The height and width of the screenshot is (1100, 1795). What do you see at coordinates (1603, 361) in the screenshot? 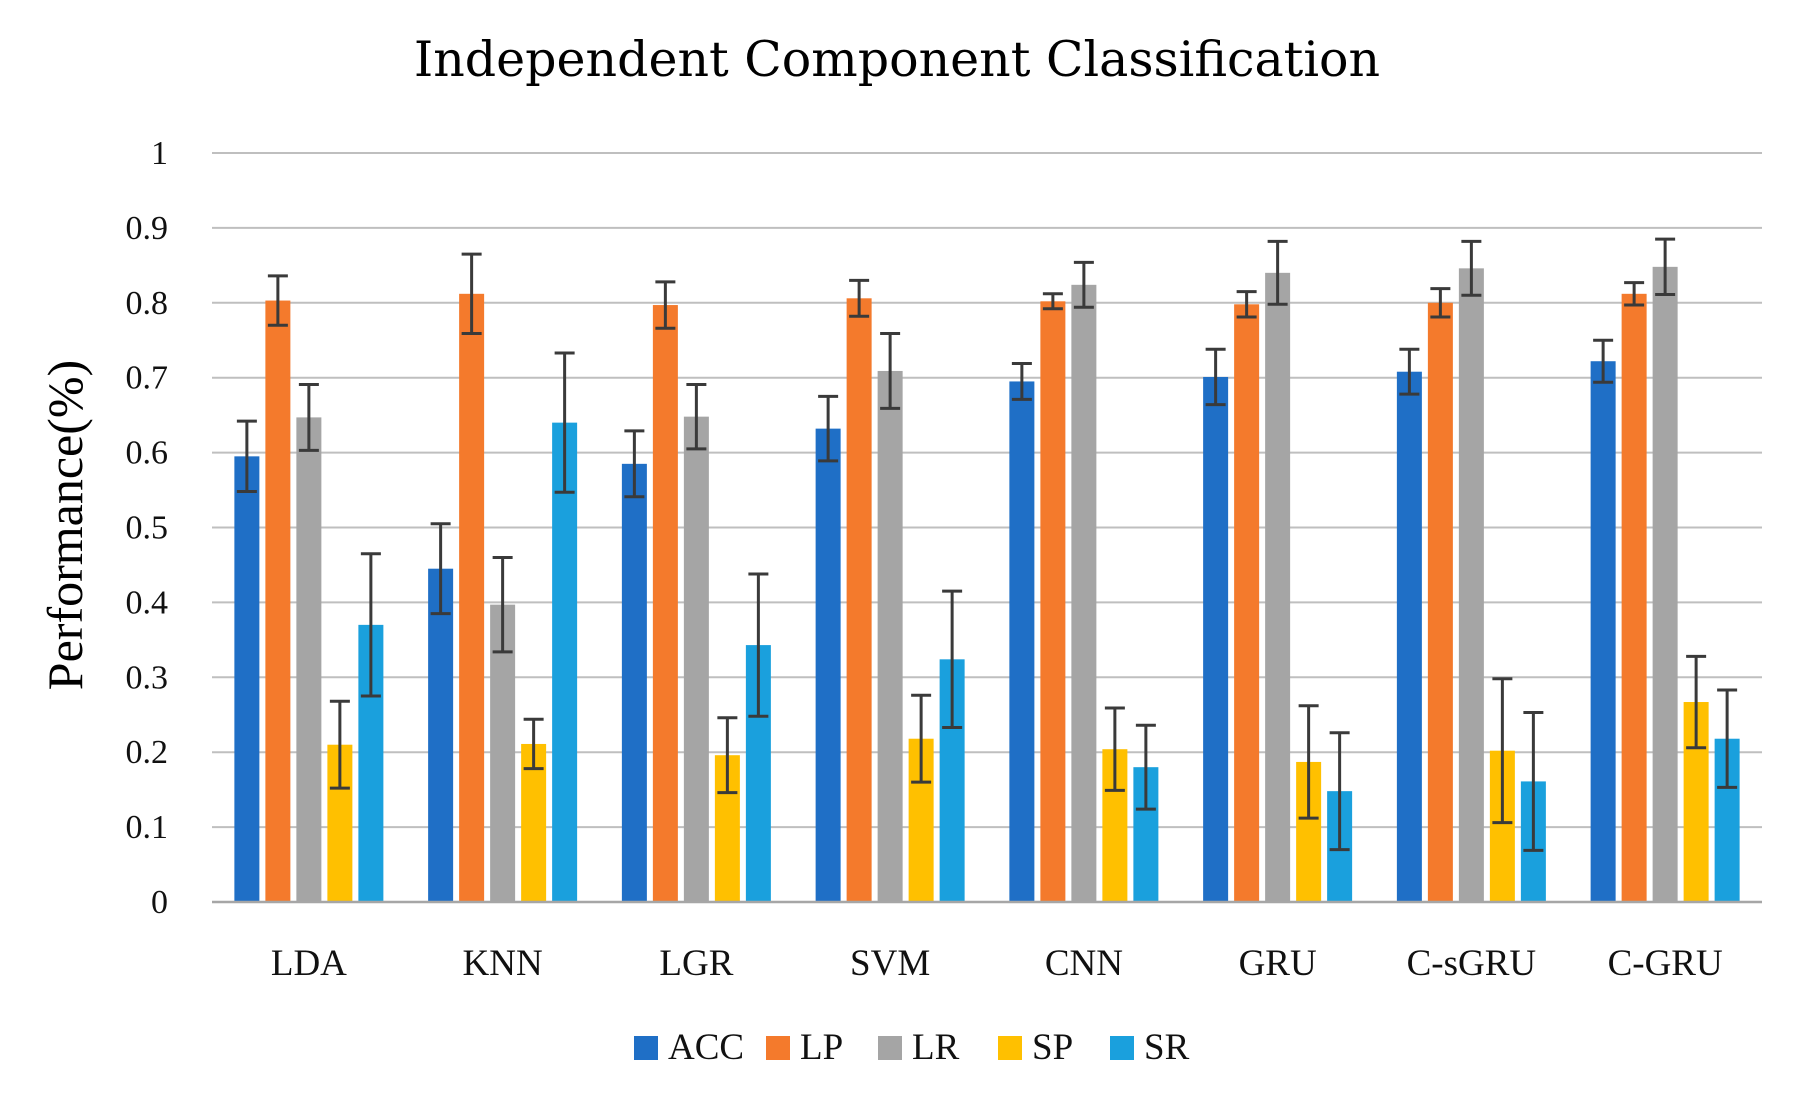
I see `error-bar-acc-c-gru` at bounding box center [1603, 361].